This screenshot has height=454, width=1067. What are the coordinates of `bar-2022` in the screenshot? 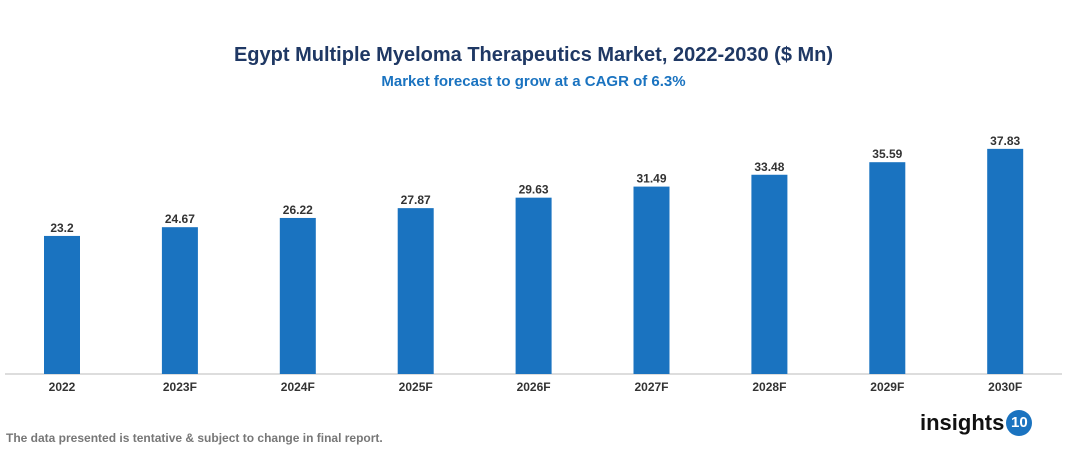 It's located at (62, 304).